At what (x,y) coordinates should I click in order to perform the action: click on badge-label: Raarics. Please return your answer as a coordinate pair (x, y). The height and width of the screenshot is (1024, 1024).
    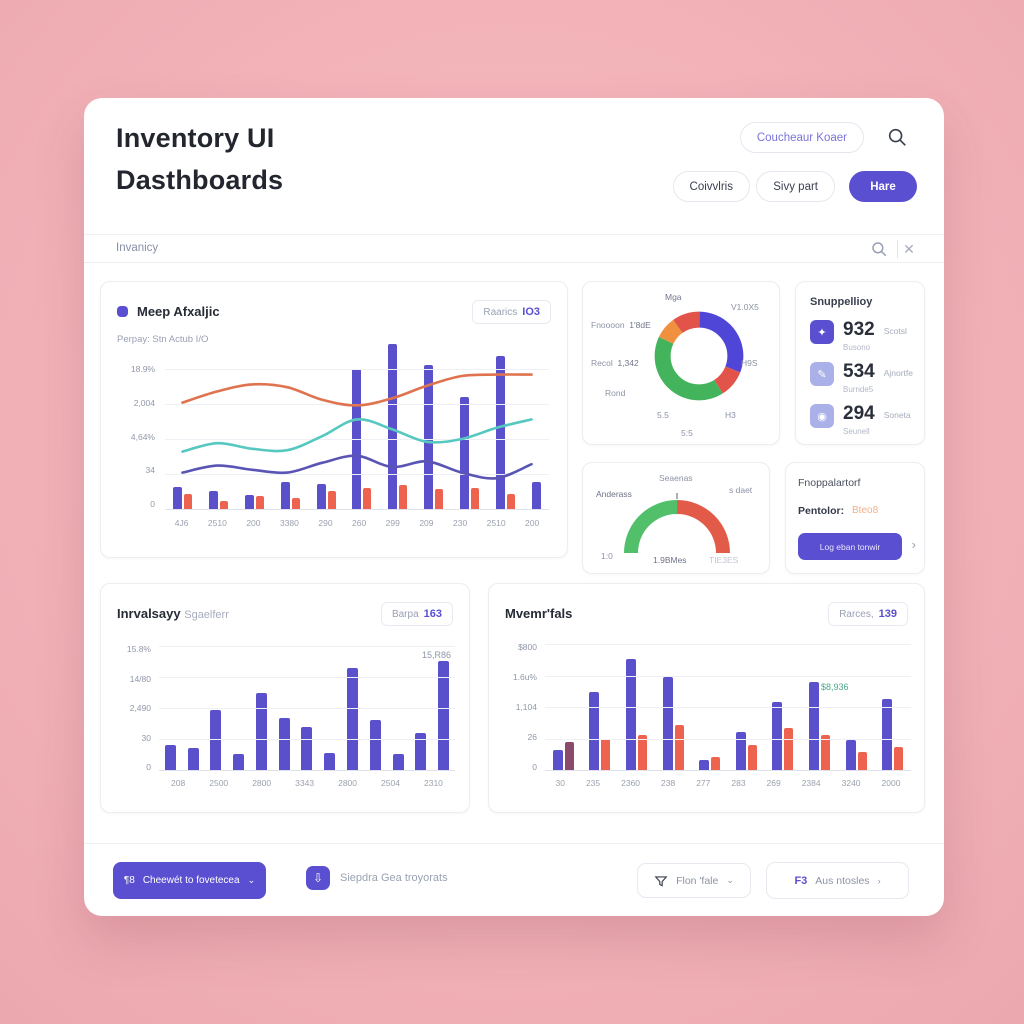
    Looking at the image, I should click on (500, 312).